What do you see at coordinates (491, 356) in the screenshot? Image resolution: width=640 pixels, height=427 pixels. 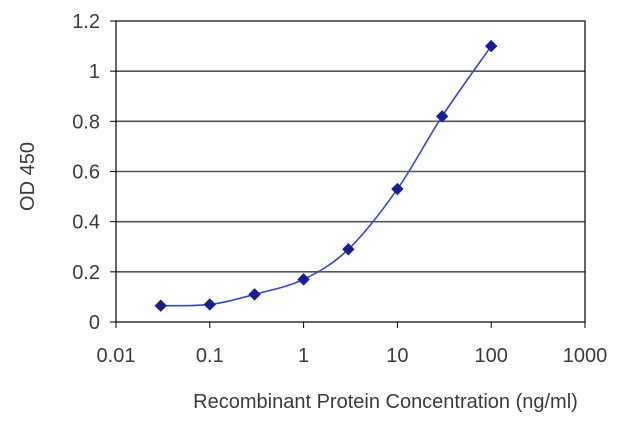 I see `x-tick-label: 100` at bounding box center [491, 356].